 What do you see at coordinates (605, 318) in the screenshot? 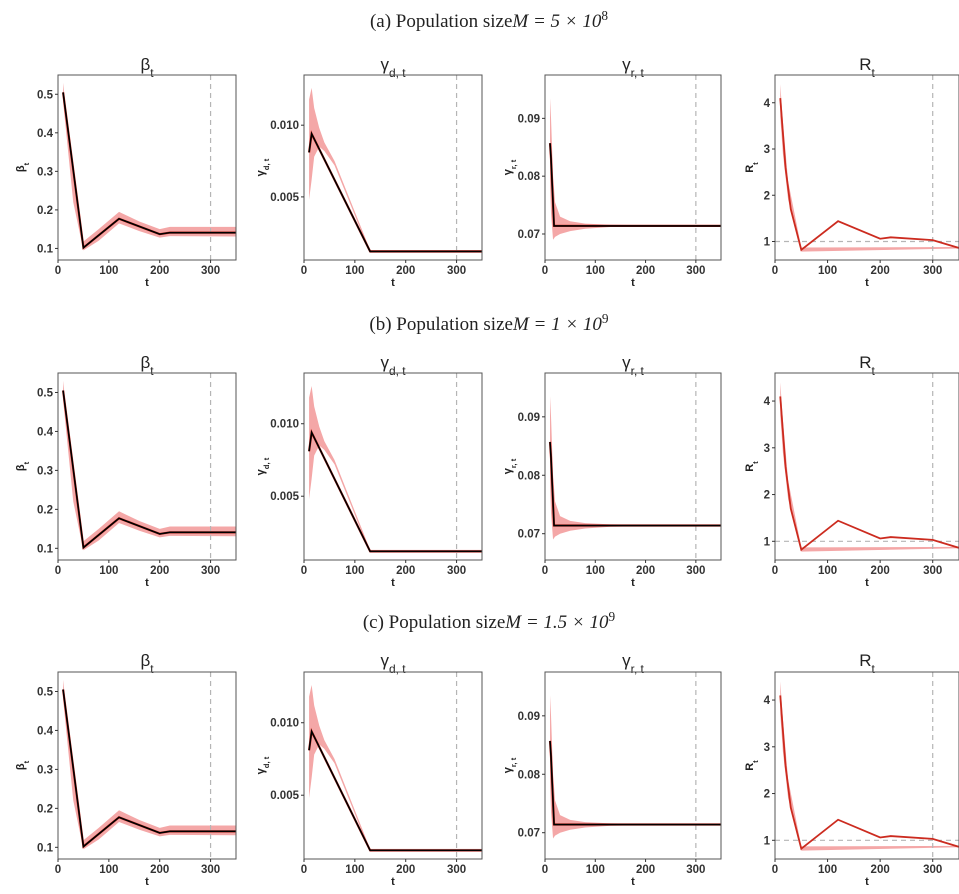
I see `row-caption-exponent: 9` at bounding box center [605, 318].